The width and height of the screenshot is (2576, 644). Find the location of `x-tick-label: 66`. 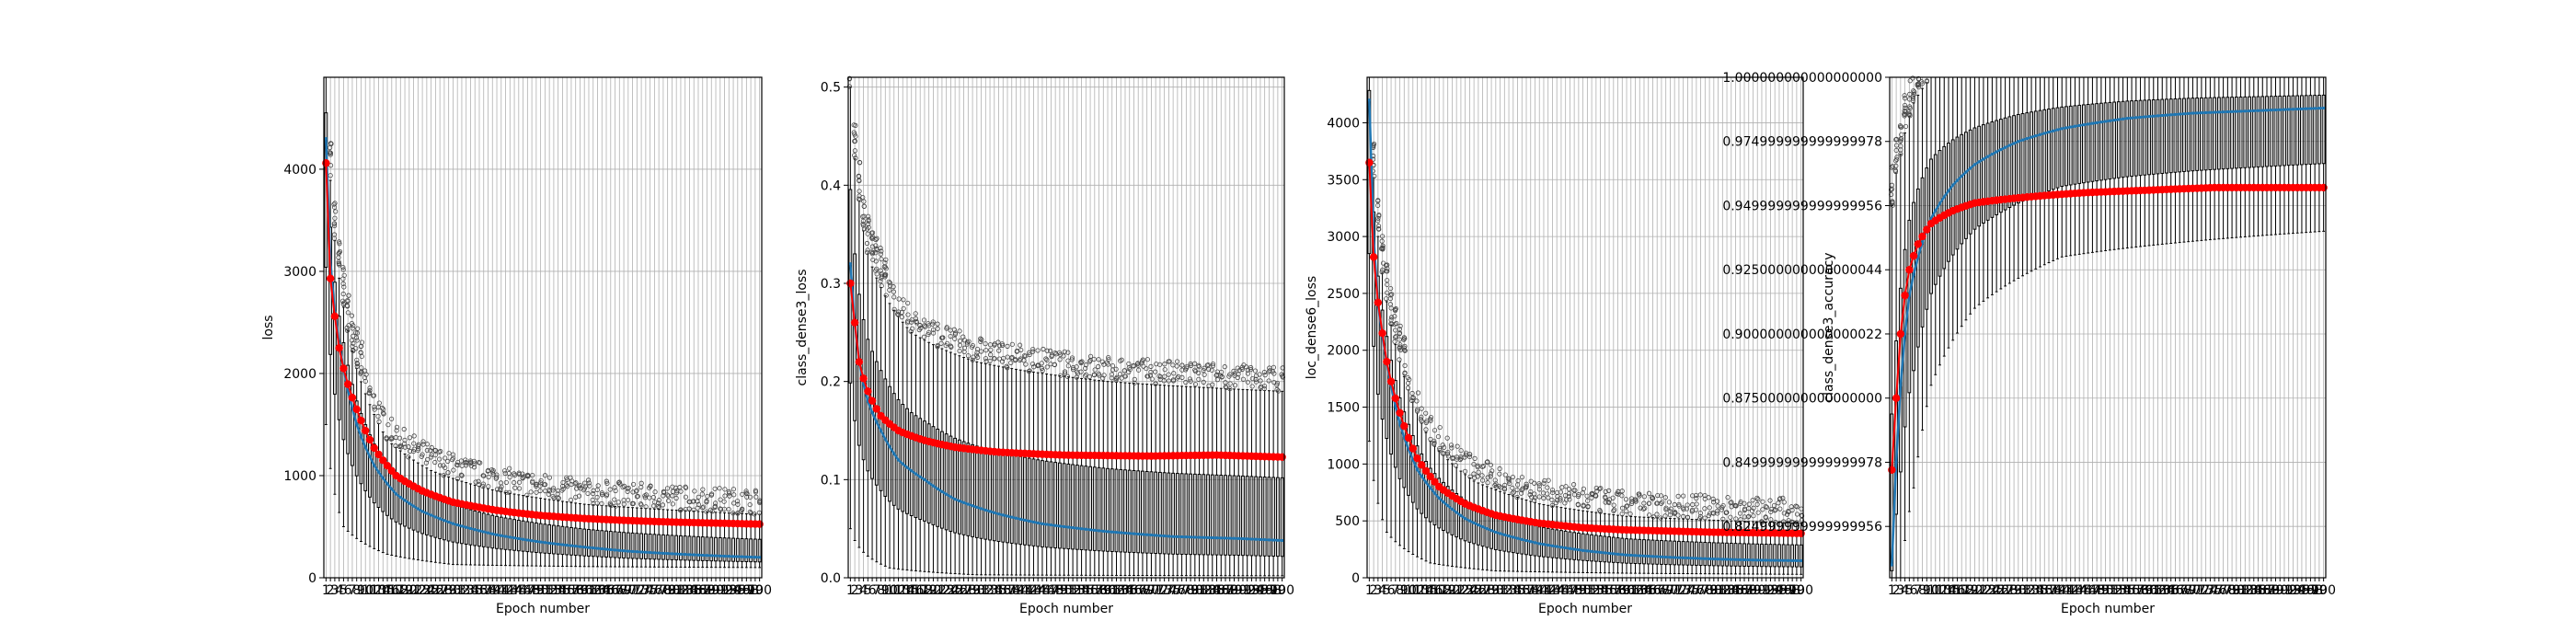

x-tick-label: 66 is located at coordinates (611, 590).